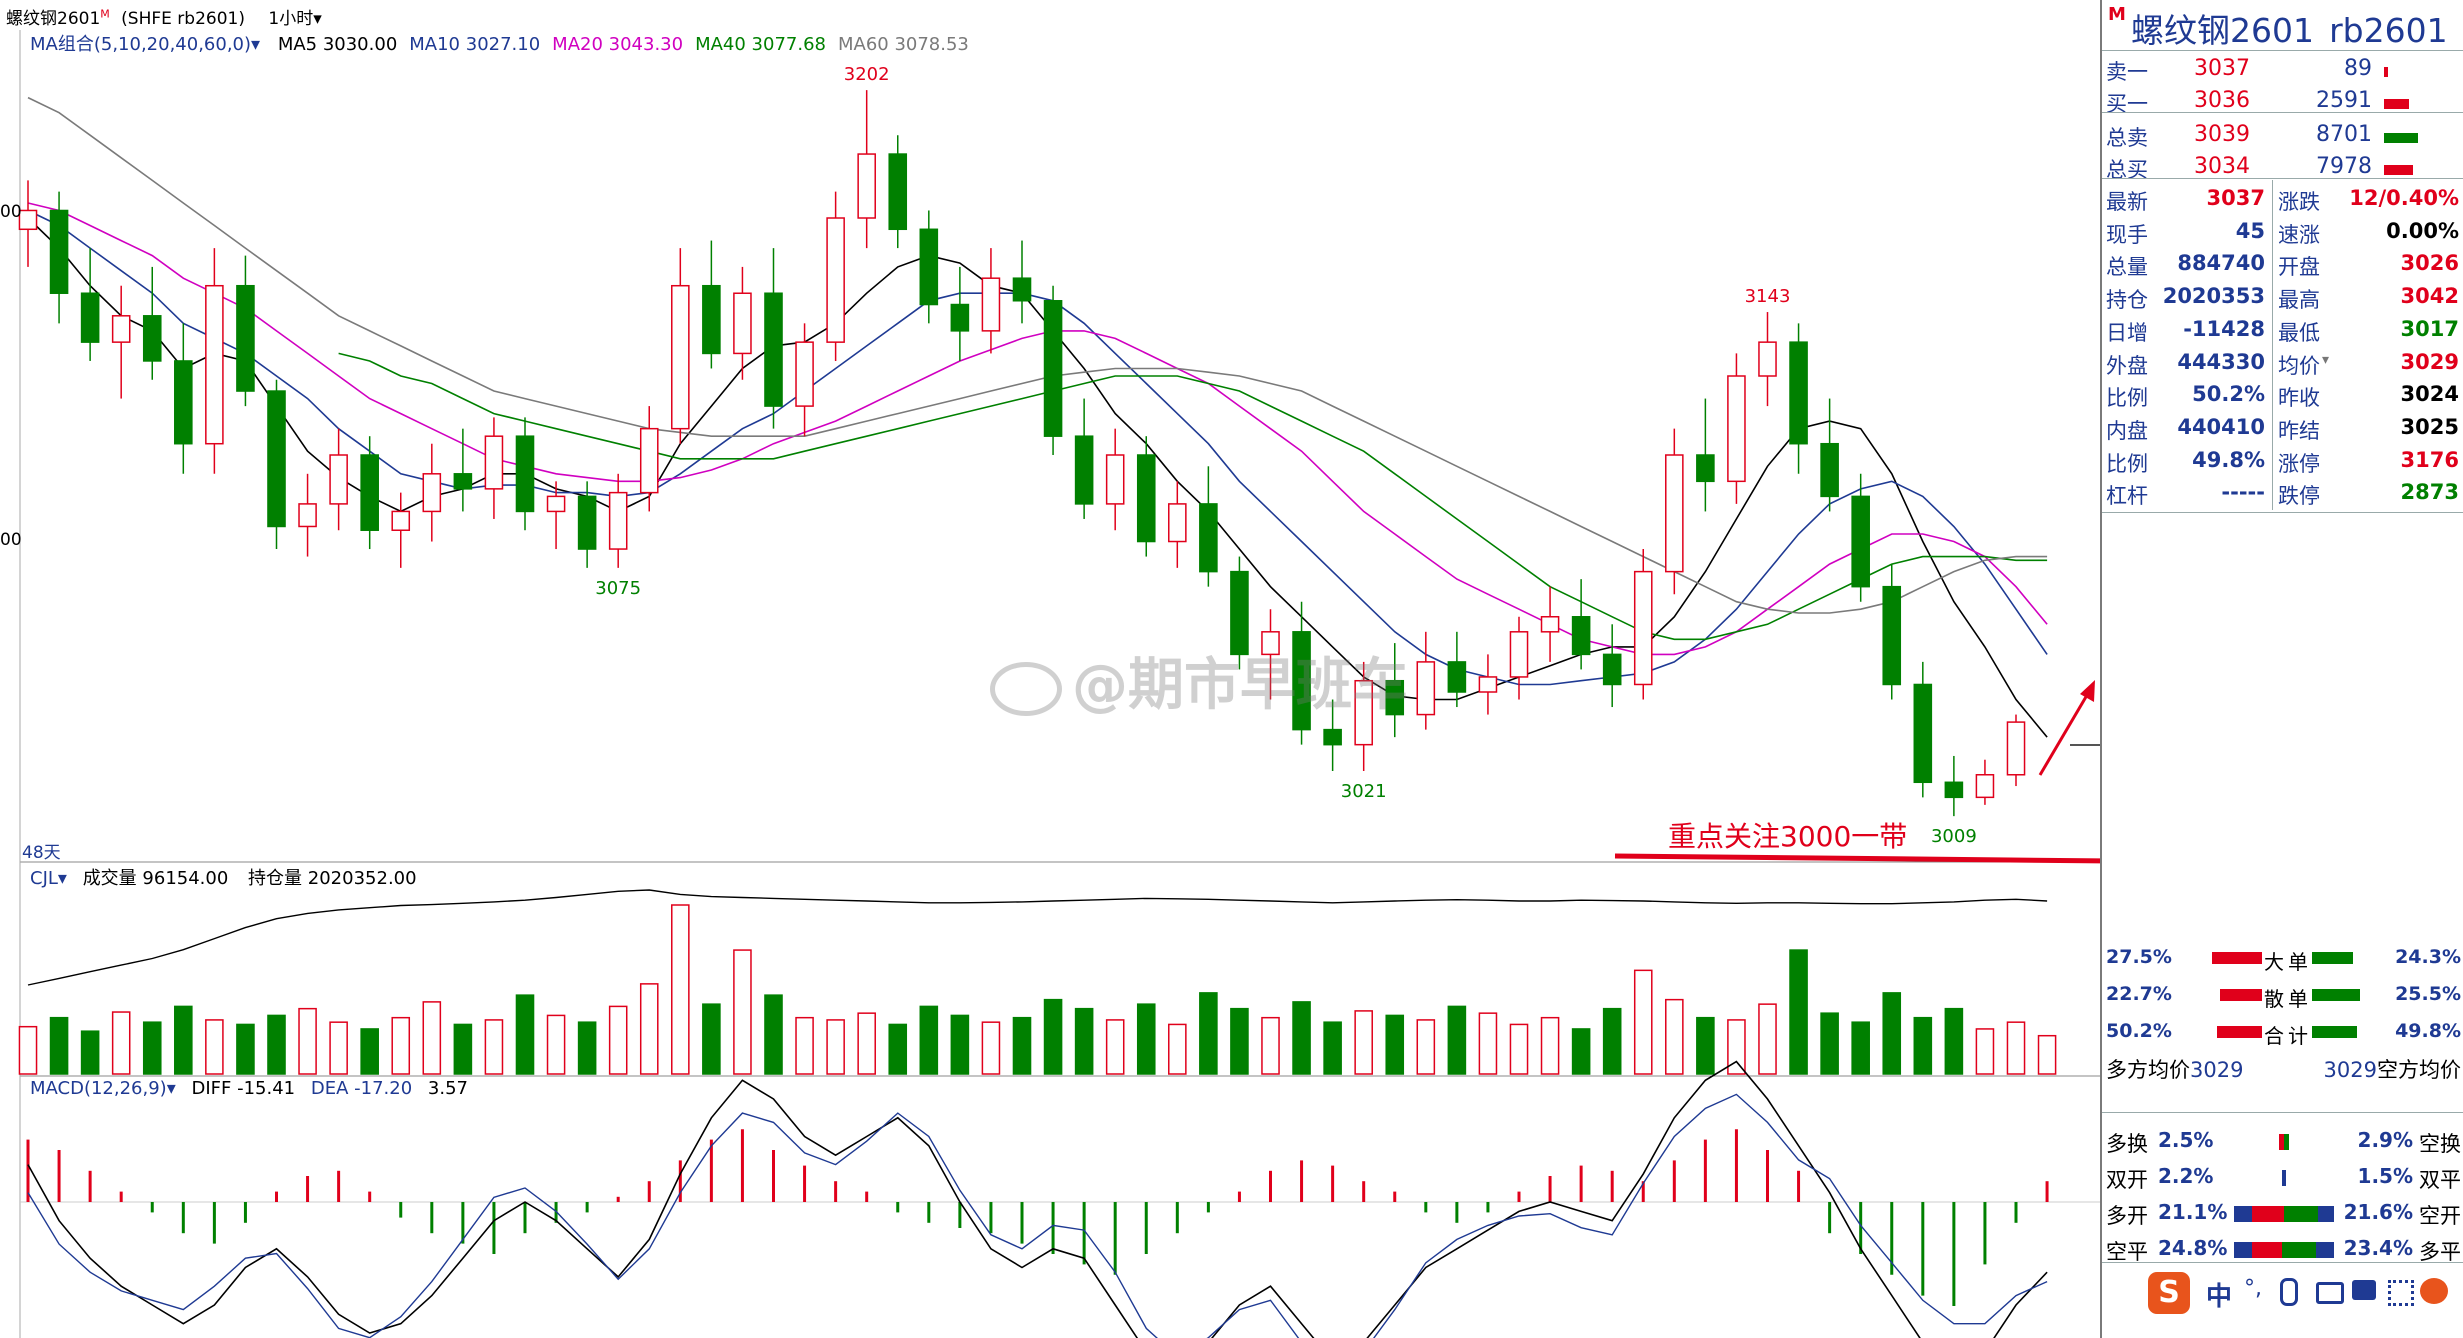  What do you see at coordinates (2429, 296) in the screenshot?
I see `quote-value-right: 3042` at bounding box center [2429, 296].